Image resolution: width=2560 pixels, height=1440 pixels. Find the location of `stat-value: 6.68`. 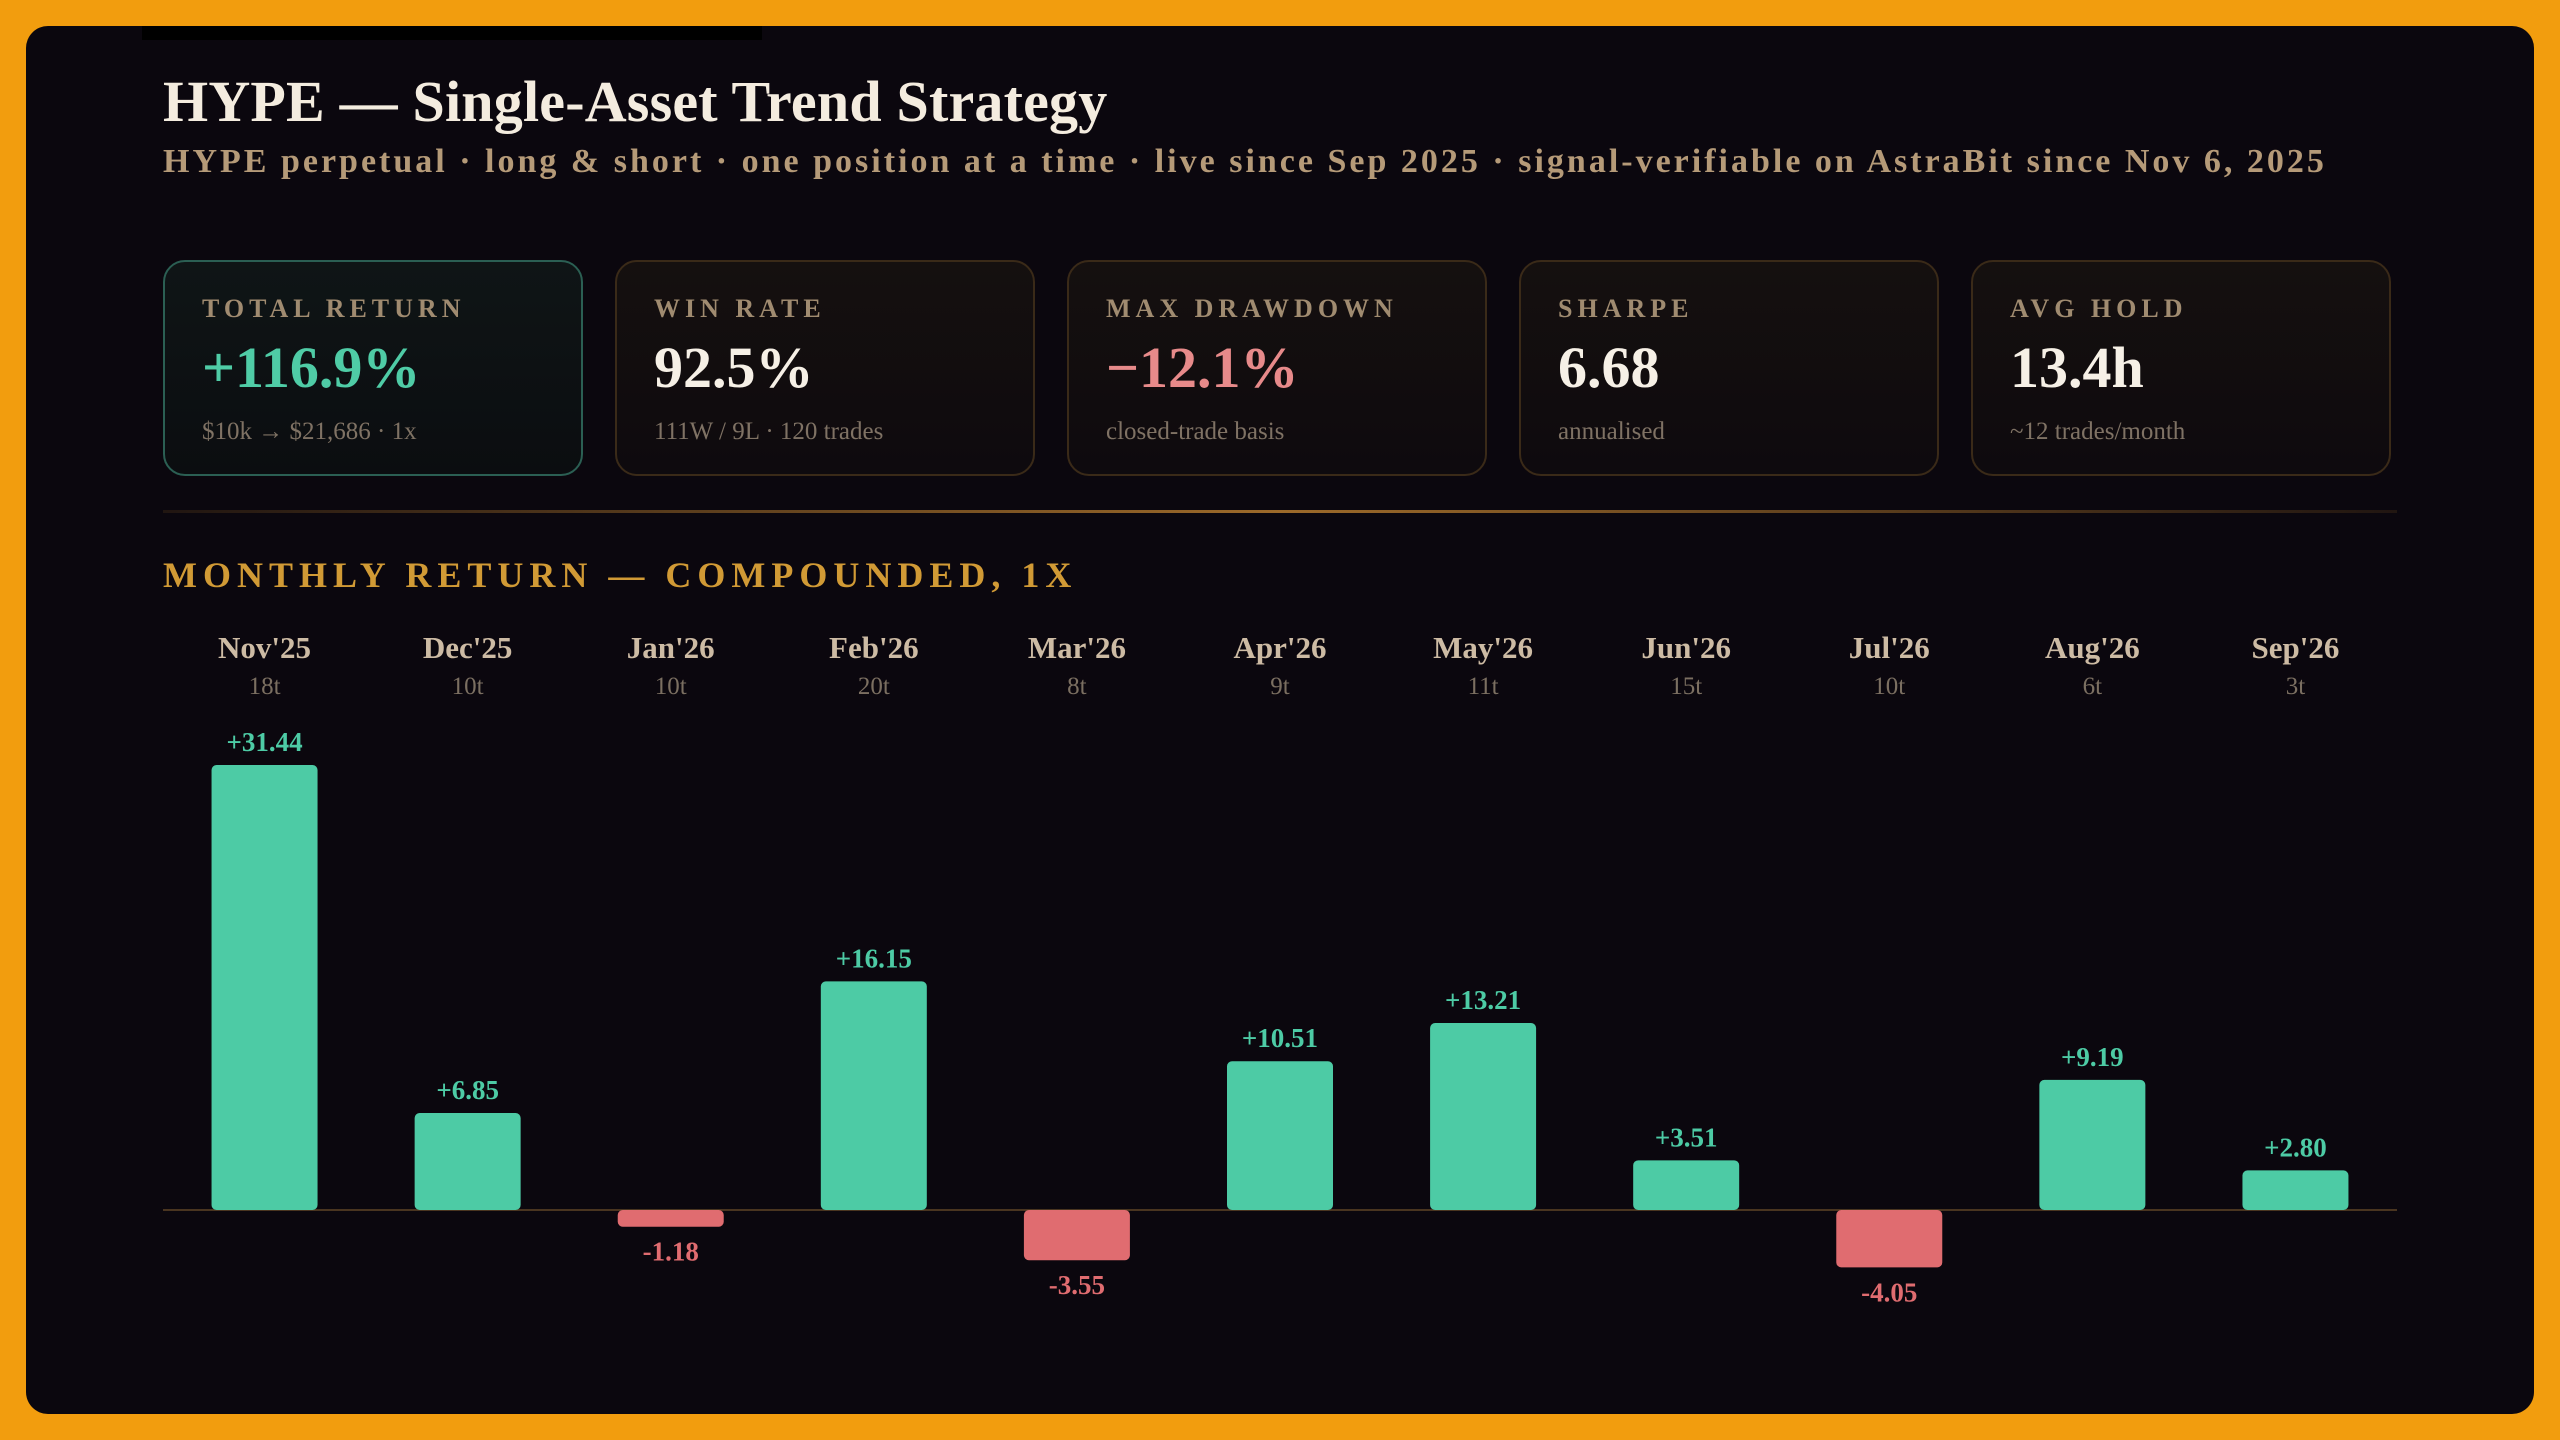

stat-value: 6.68 is located at coordinates (1609, 367).